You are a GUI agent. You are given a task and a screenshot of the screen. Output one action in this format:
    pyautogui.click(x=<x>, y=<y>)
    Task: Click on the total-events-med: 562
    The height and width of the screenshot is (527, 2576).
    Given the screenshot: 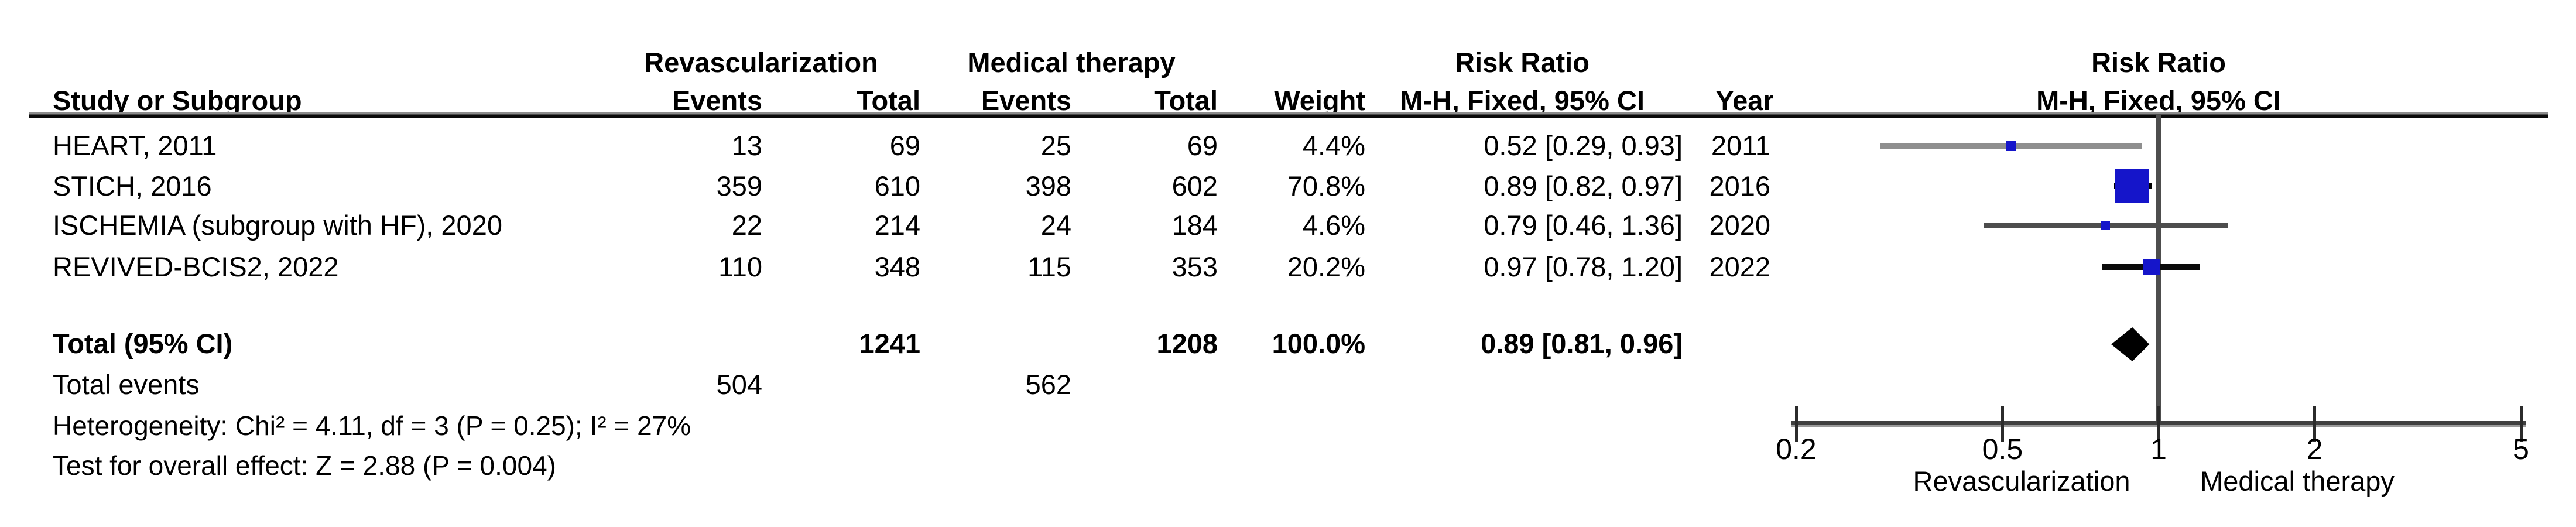 What is the action you would take?
    pyautogui.click(x=1048, y=384)
    